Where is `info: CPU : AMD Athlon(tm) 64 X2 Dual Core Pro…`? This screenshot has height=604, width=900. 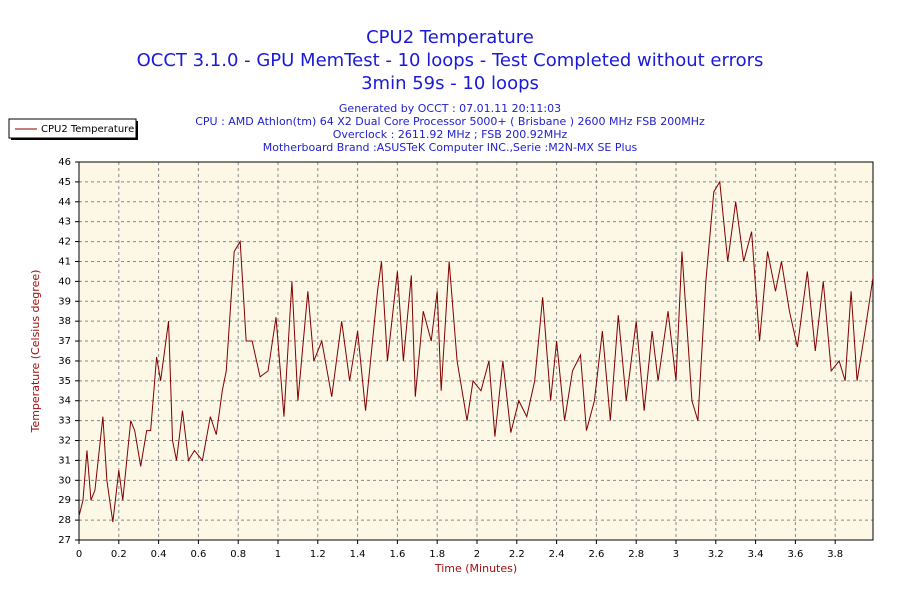 info: CPU : AMD Athlon(tm) 64 X2 Dual Core Pro… is located at coordinates (450, 121).